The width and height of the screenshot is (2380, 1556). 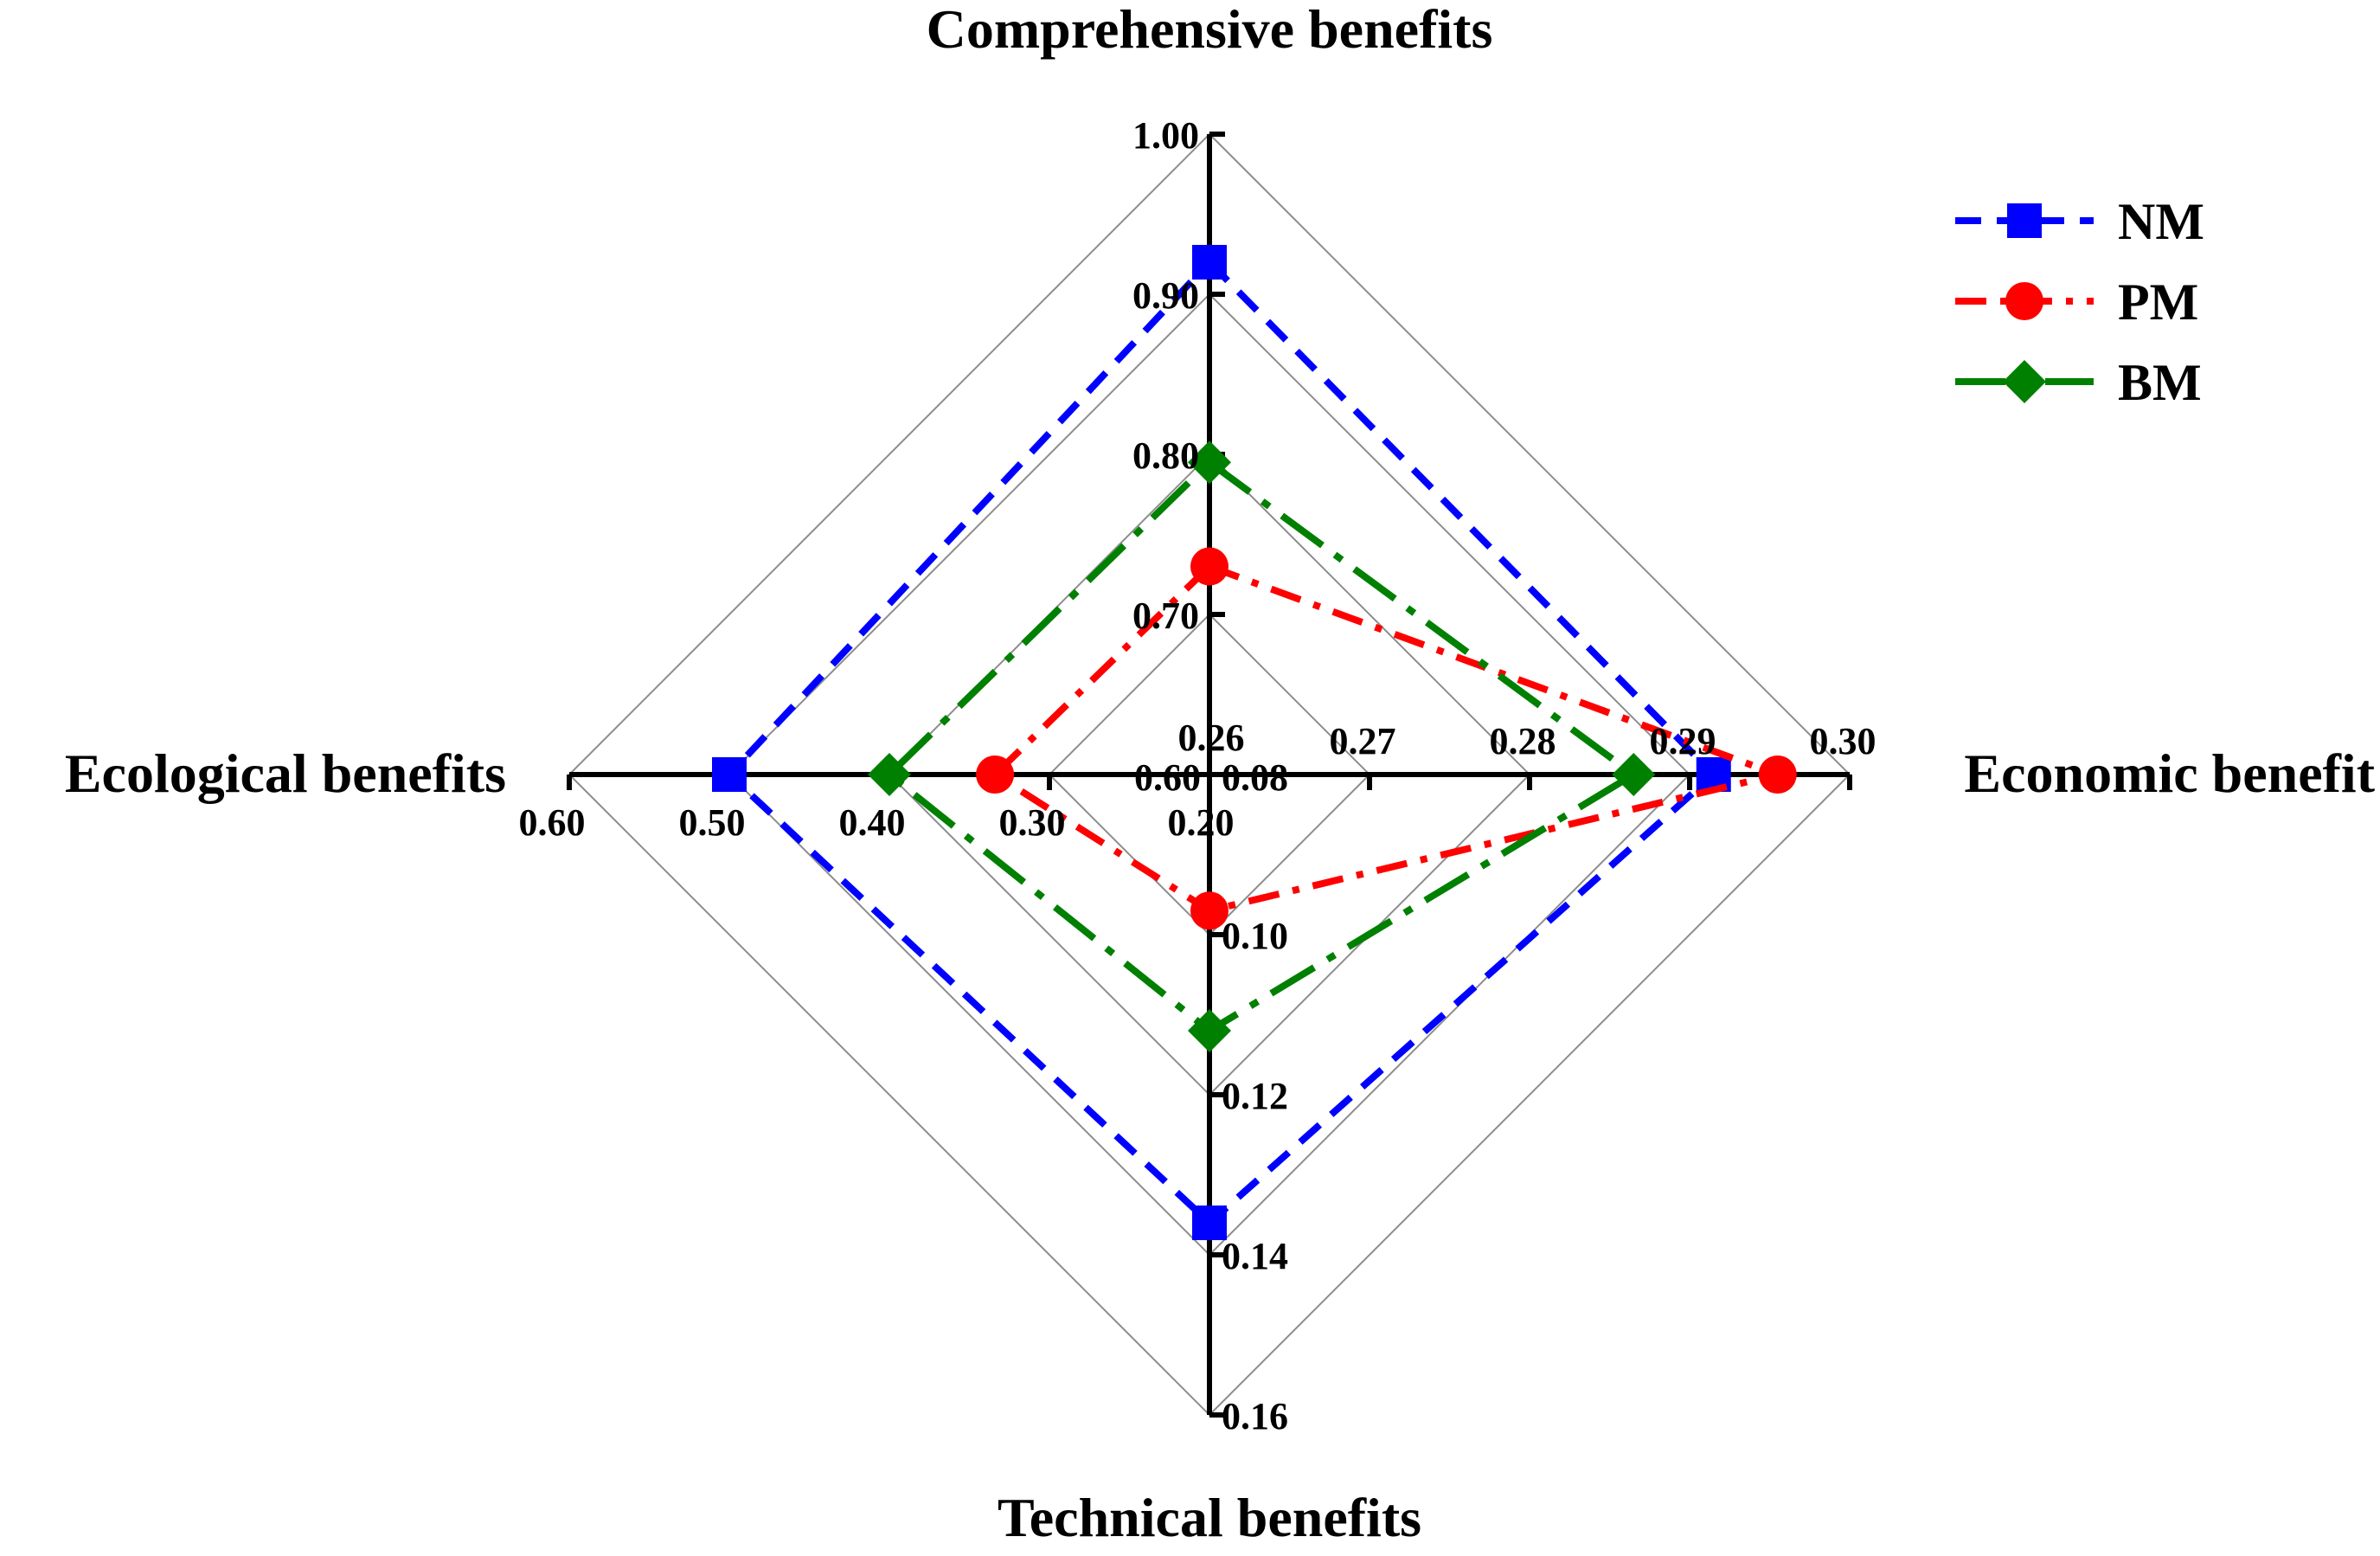 What do you see at coordinates (2024, 220) in the screenshot?
I see `legend-marker-nm` at bounding box center [2024, 220].